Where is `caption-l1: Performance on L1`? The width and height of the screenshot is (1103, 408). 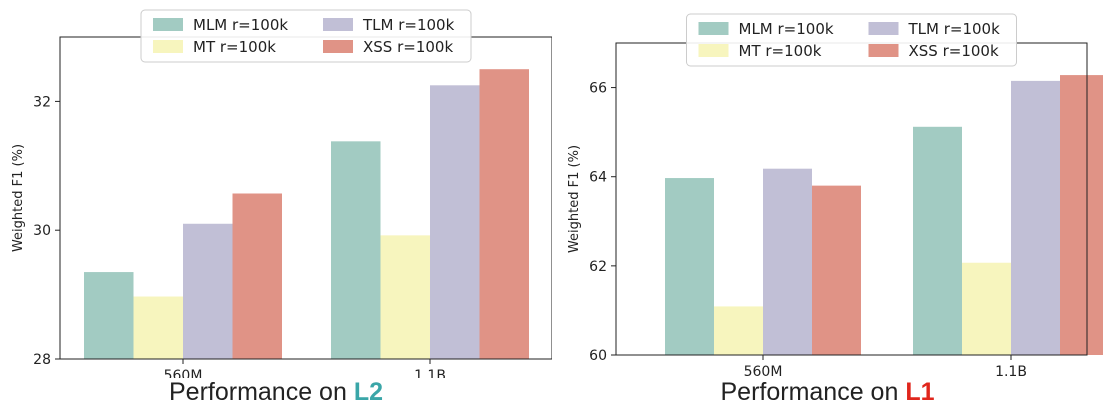
caption-l1: Performance on L1 is located at coordinates (827, 392).